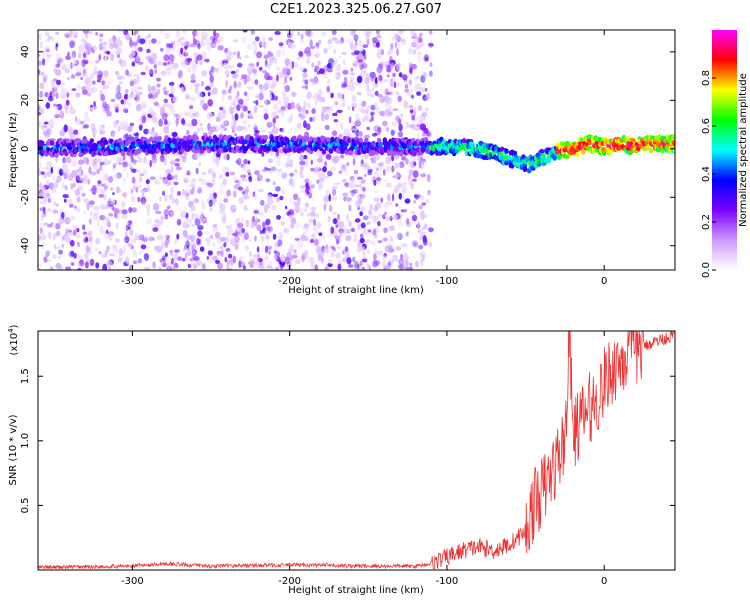 This screenshot has width=750, height=600. Describe the element at coordinates (447, 581) in the screenshot. I see `x-tick-label: -100` at that location.